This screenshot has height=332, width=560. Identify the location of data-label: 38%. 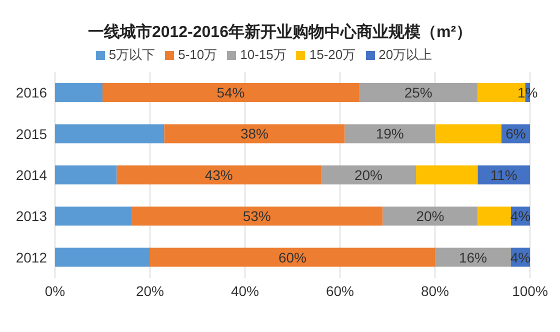
(254, 134).